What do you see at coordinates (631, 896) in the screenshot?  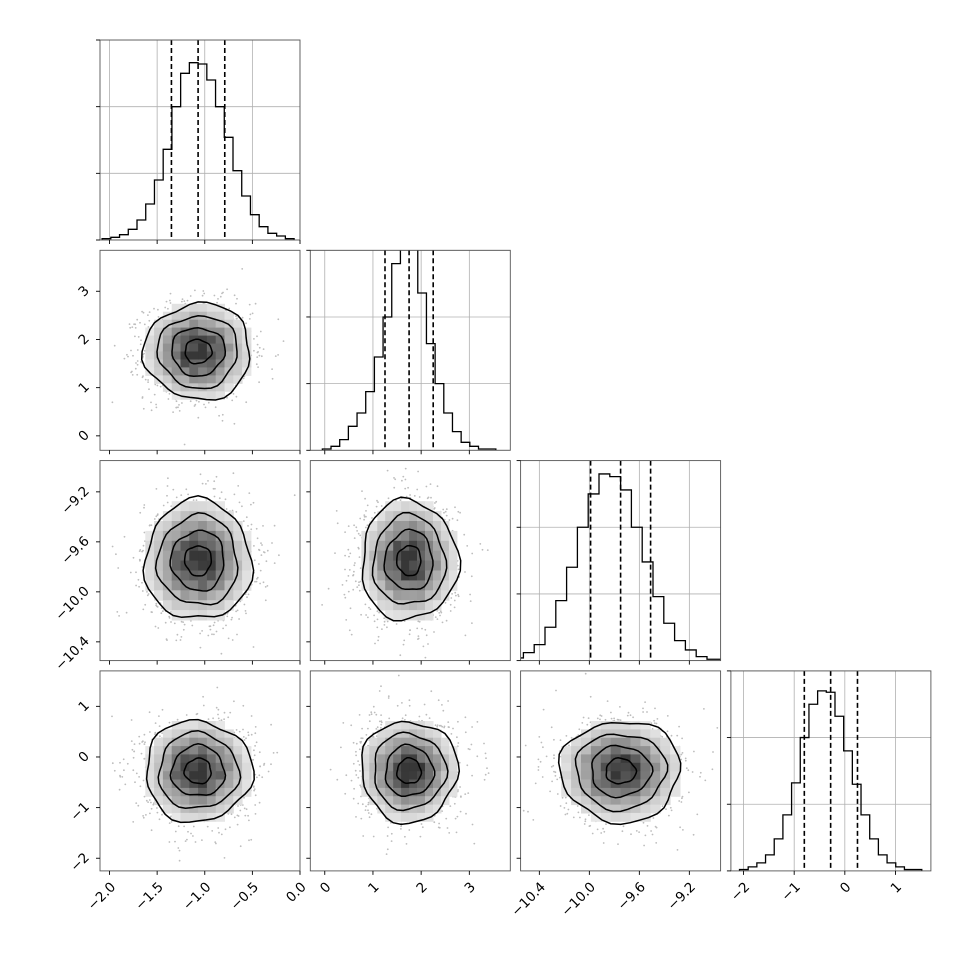 I see `x-tick-label: −9.6` at bounding box center [631, 896].